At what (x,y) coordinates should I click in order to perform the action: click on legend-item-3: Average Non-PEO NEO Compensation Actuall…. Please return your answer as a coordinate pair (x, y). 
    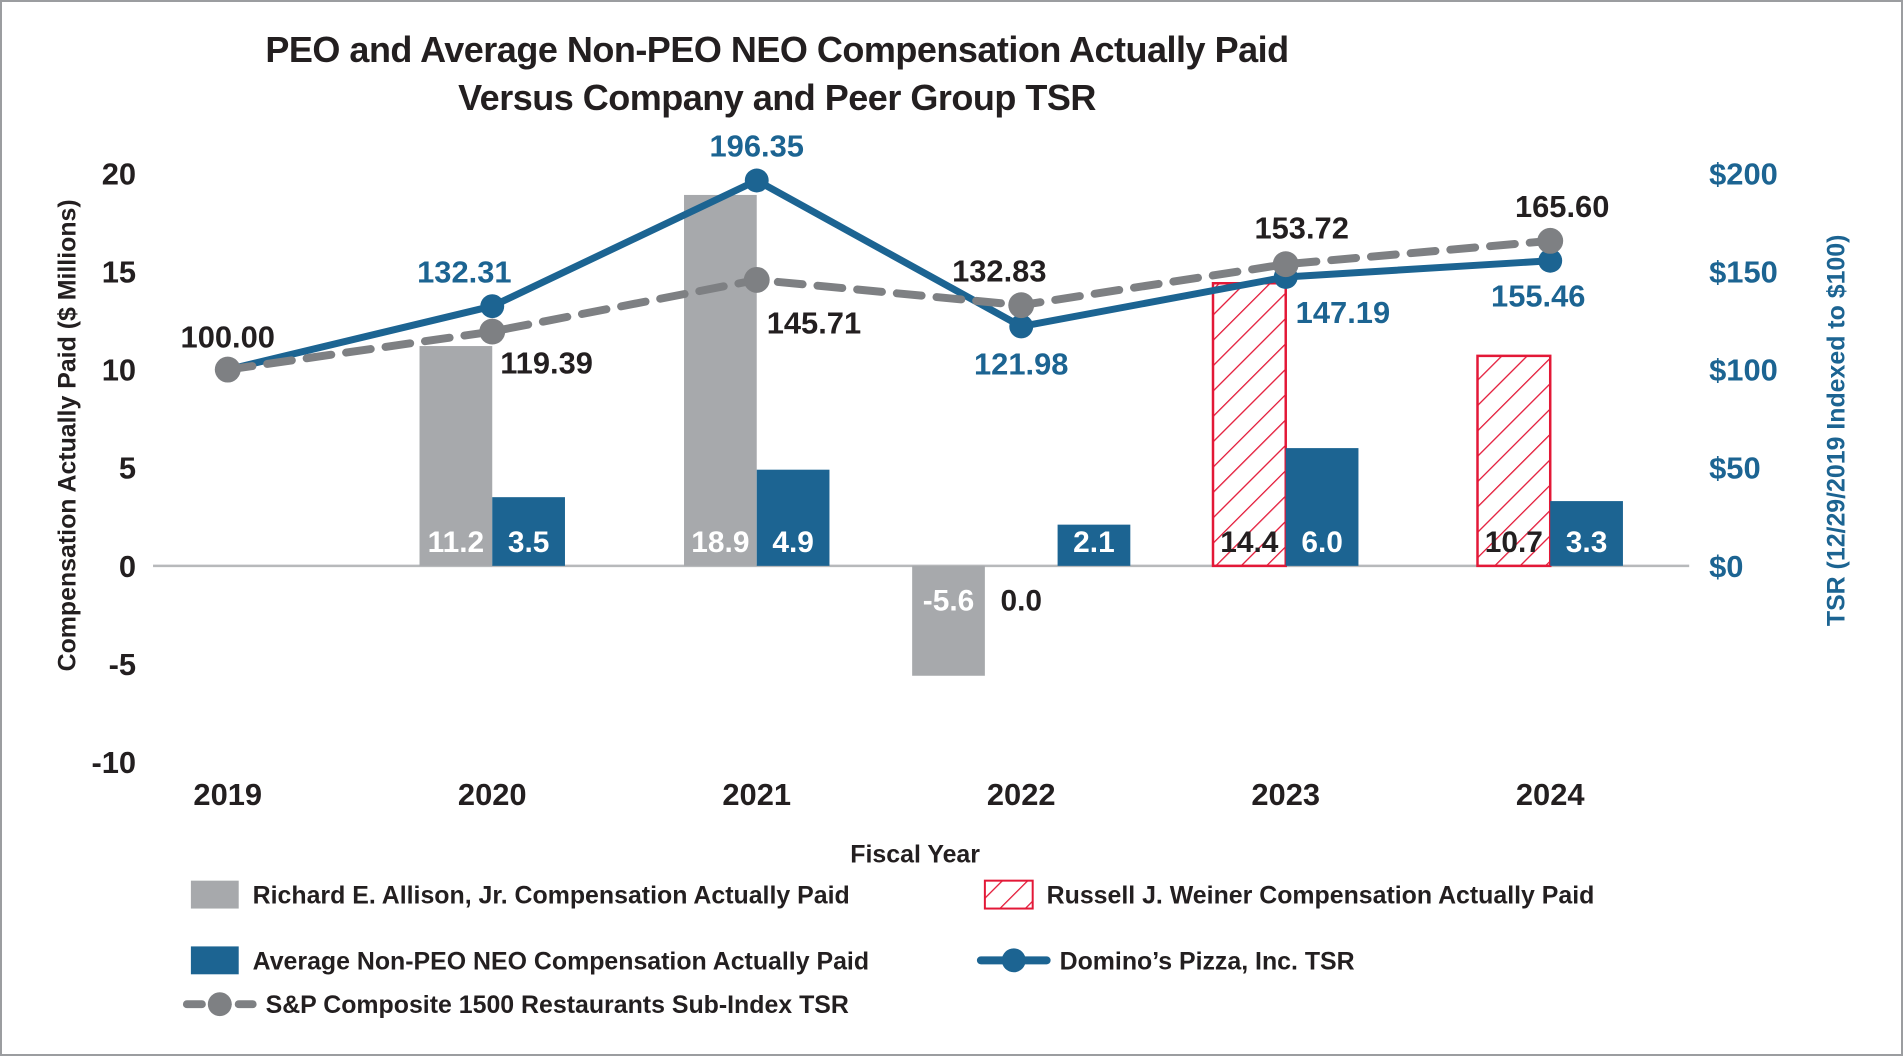
    Looking at the image, I should click on (529, 960).